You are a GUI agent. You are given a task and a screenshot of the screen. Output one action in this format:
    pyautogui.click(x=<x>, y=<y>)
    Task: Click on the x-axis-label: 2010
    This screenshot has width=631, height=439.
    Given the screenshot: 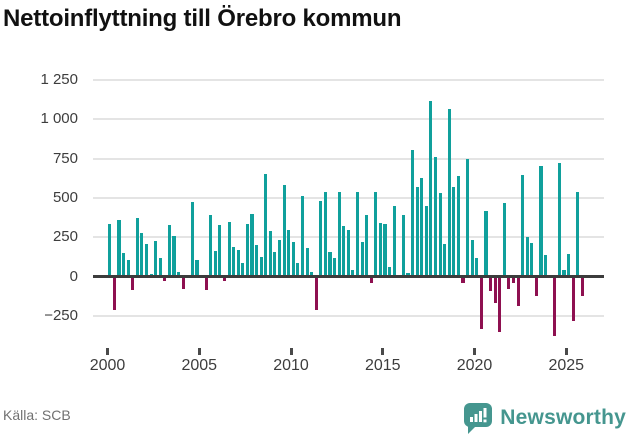 What is the action you would take?
    pyautogui.click(x=291, y=365)
    